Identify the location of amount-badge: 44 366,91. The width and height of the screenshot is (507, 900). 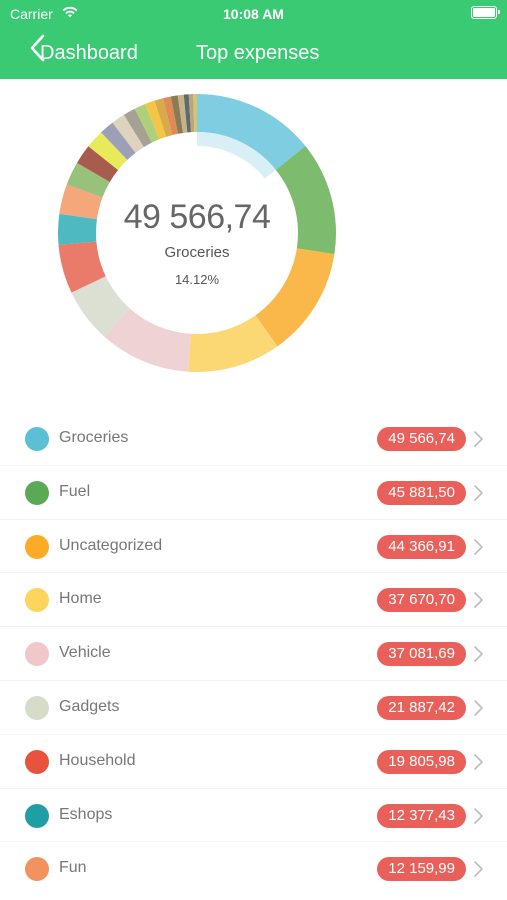
(421, 546).